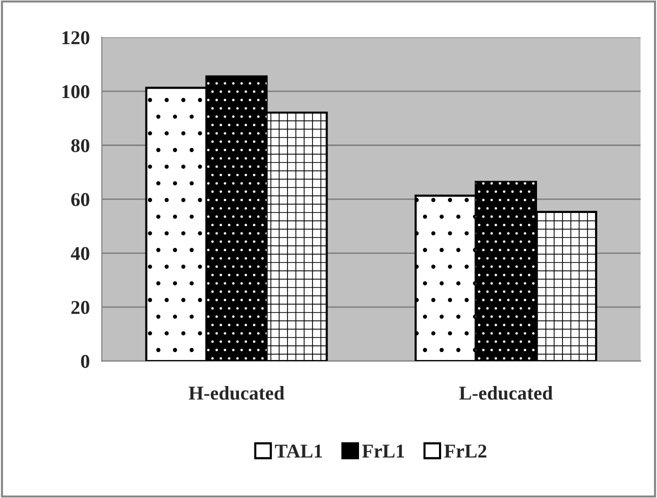  I want to click on legend-label: FrL1, so click(383, 451).